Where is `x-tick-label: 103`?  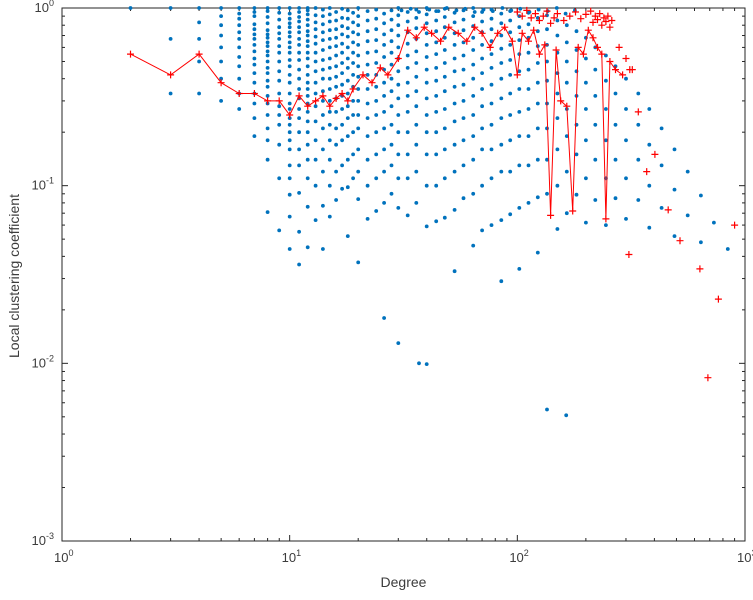
x-tick-label: 103 is located at coordinates (745, 556).